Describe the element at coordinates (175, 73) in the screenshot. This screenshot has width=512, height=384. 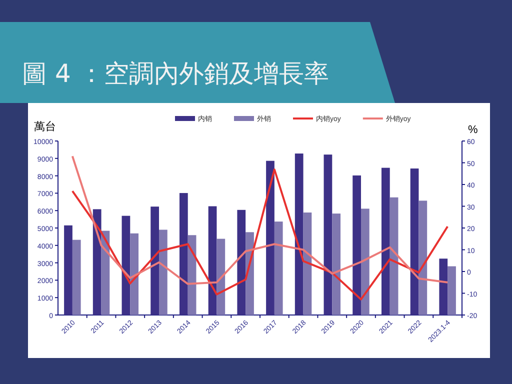
I see `chart-title: 圖 4 ：空調內外銷及增長率` at that location.